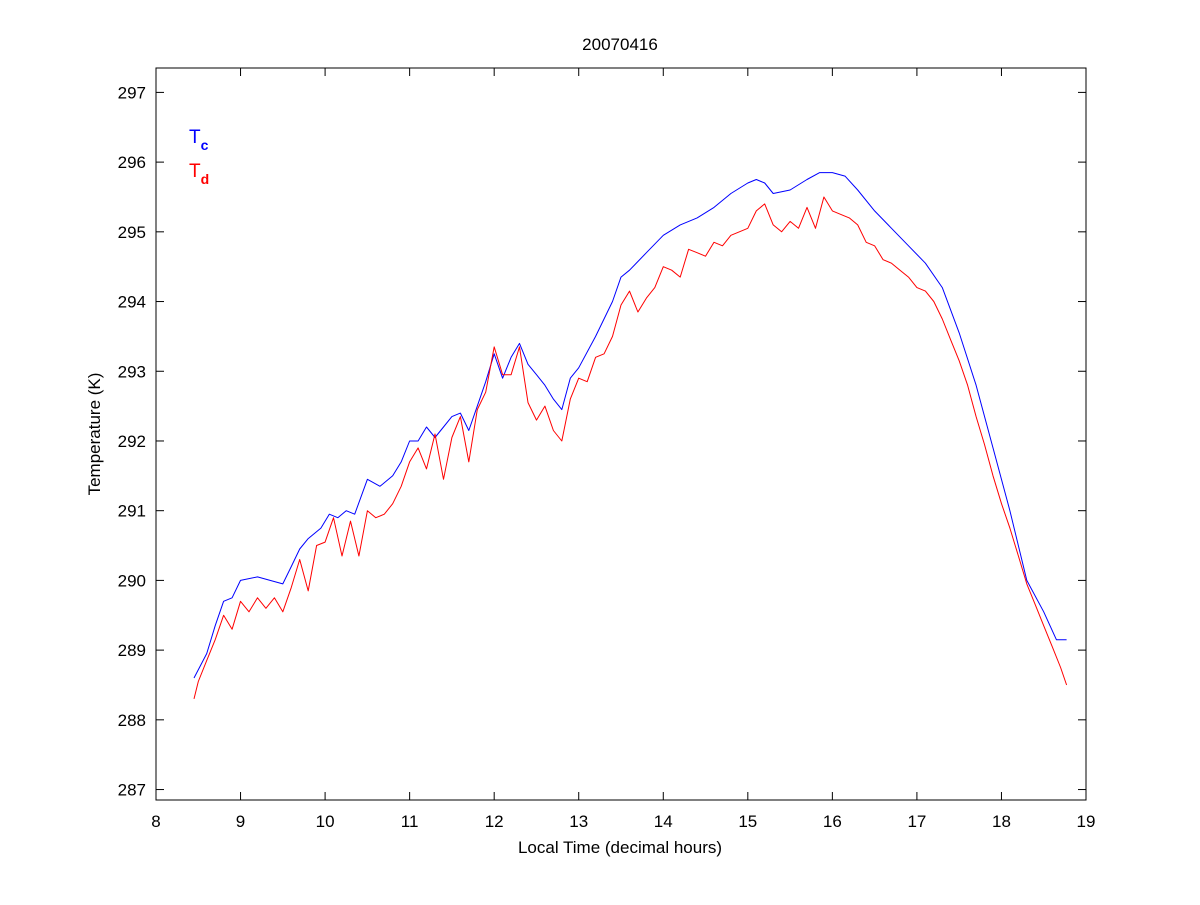  What do you see at coordinates (132, 302) in the screenshot?
I see `y-tick-label: 294` at bounding box center [132, 302].